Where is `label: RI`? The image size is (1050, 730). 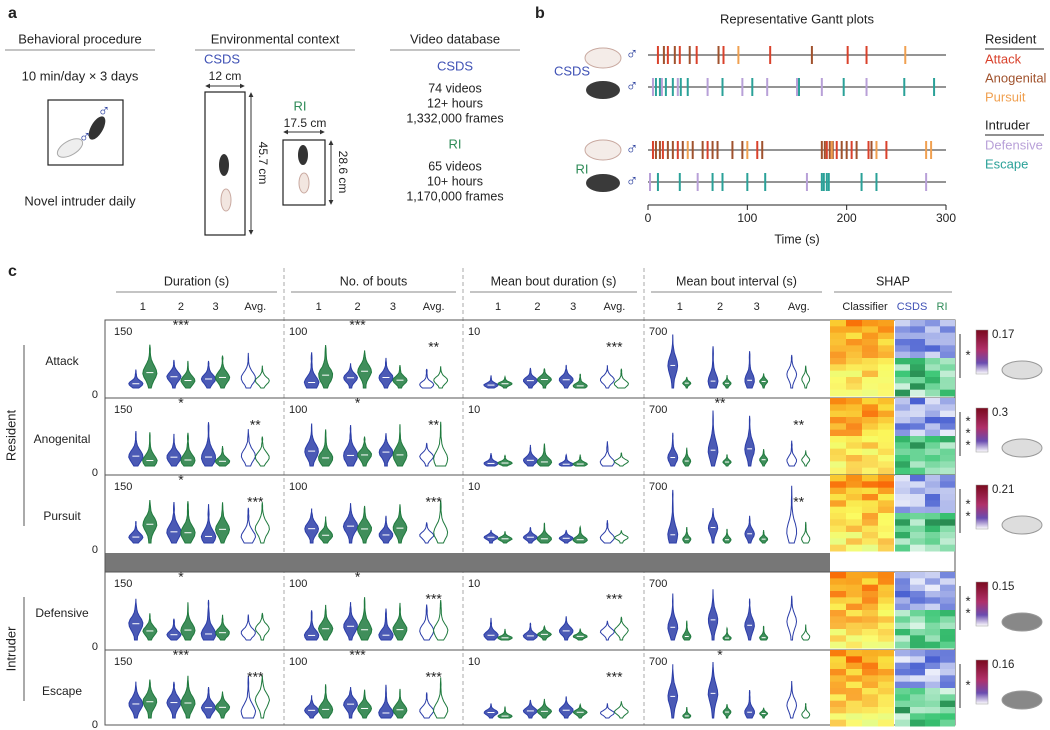
label: RI is located at coordinates (455, 143).